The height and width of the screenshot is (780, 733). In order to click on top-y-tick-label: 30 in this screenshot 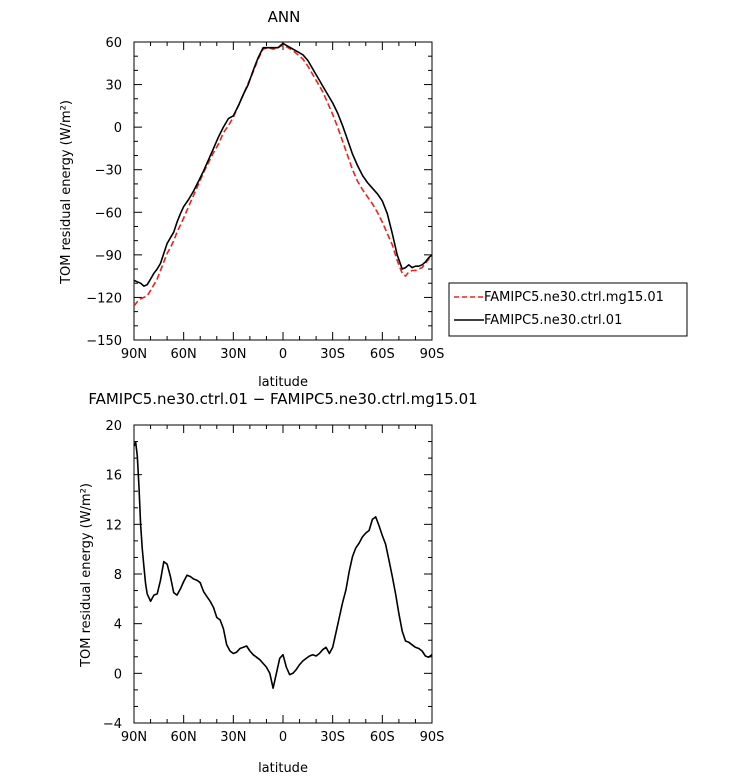, I will do `click(113, 86)`.